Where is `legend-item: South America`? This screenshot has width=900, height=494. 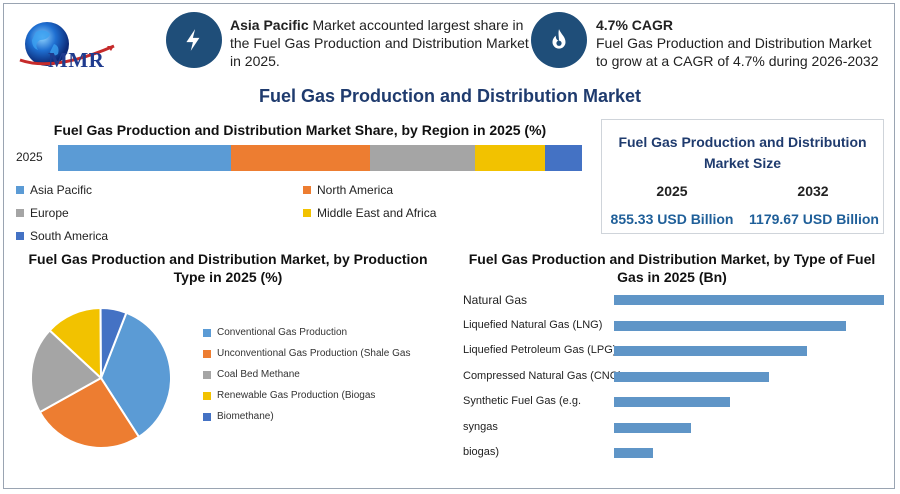 legend-item: South America is located at coordinates (62, 236).